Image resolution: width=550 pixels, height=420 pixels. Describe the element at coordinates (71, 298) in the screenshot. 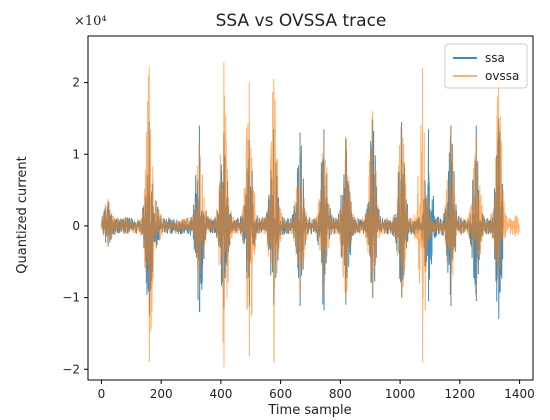

I see `y-tick-label: −1` at that location.